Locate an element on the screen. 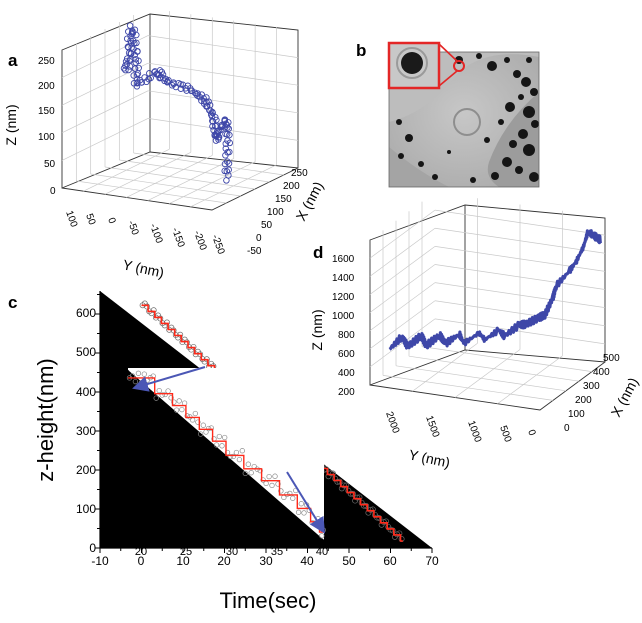 The width and height of the screenshot is (642, 623). c-x-tick: 70 is located at coordinates (432, 561).